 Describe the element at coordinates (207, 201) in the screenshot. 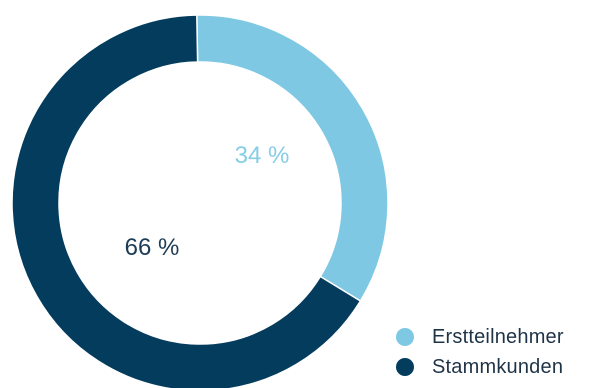

I see `slice-labels: 34 % 66 %` at that location.